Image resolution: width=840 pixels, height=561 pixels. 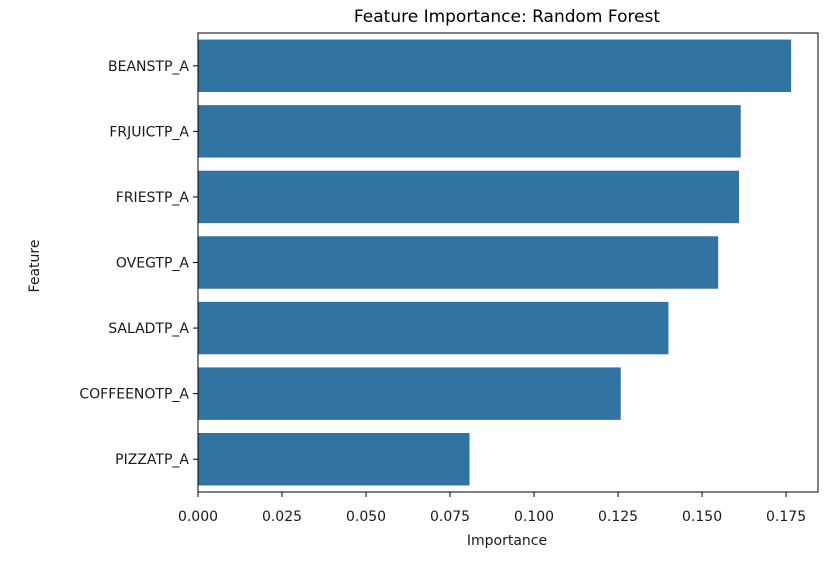 What do you see at coordinates (492, 508) in the screenshot?
I see `x-axis-ticks: 0.000 0.025 0.050 0.075 0.100 0.125 0.150 0.175` at bounding box center [492, 508].